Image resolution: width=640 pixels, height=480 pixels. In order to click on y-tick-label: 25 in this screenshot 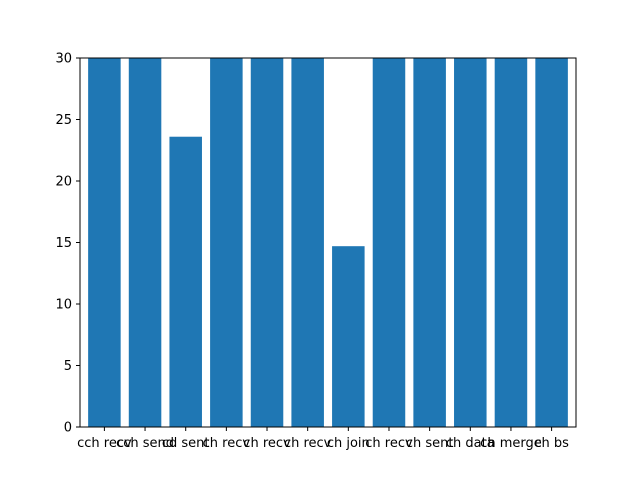, I will do `click(63, 120)`.